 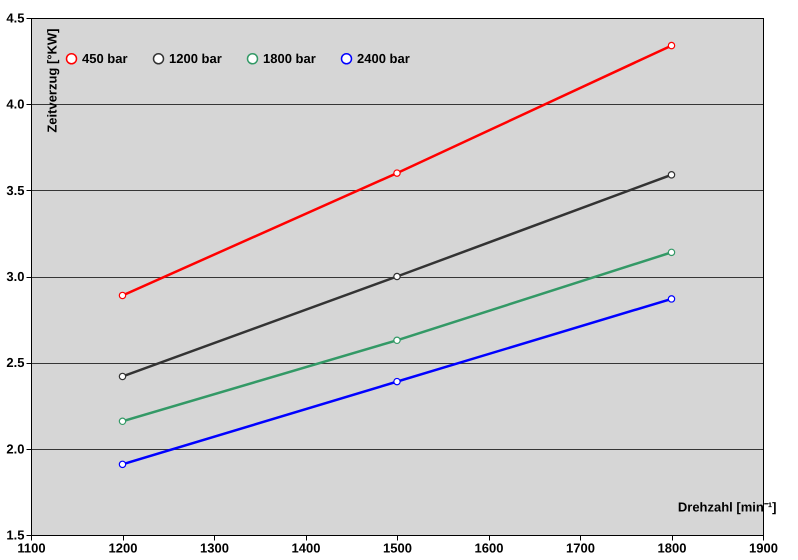 I want to click on legend-label: 1200 bar, so click(x=195, y=58).